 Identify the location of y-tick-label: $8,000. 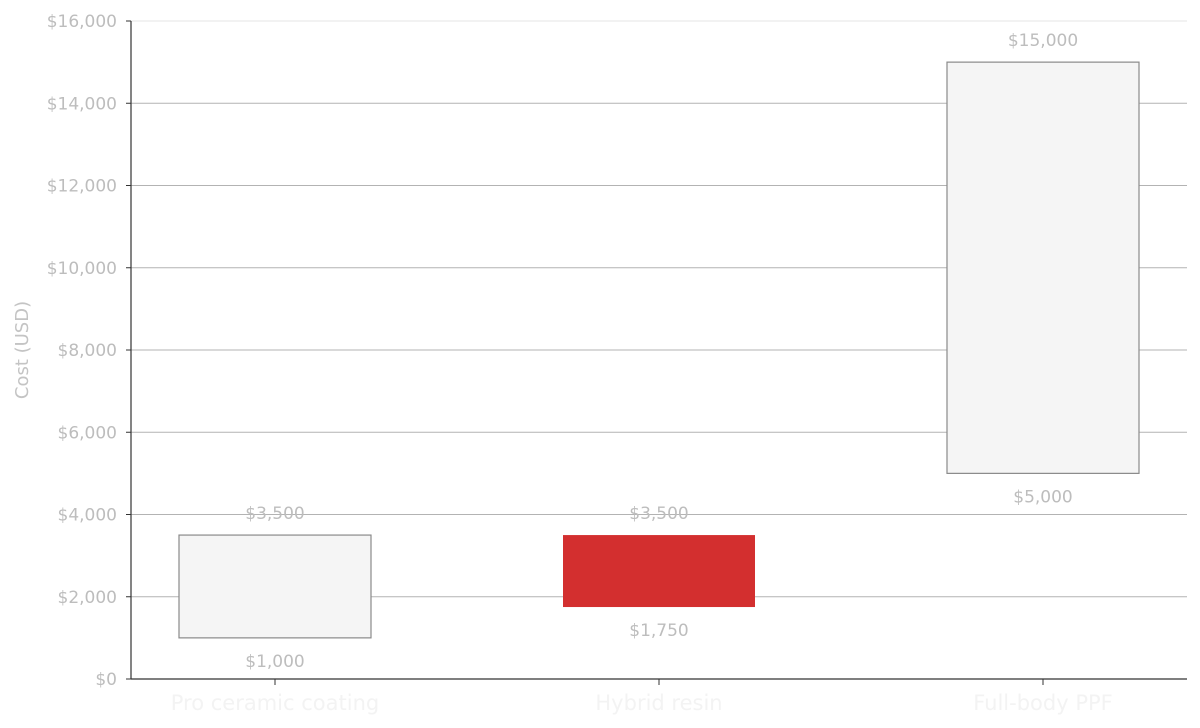
(87, 351).